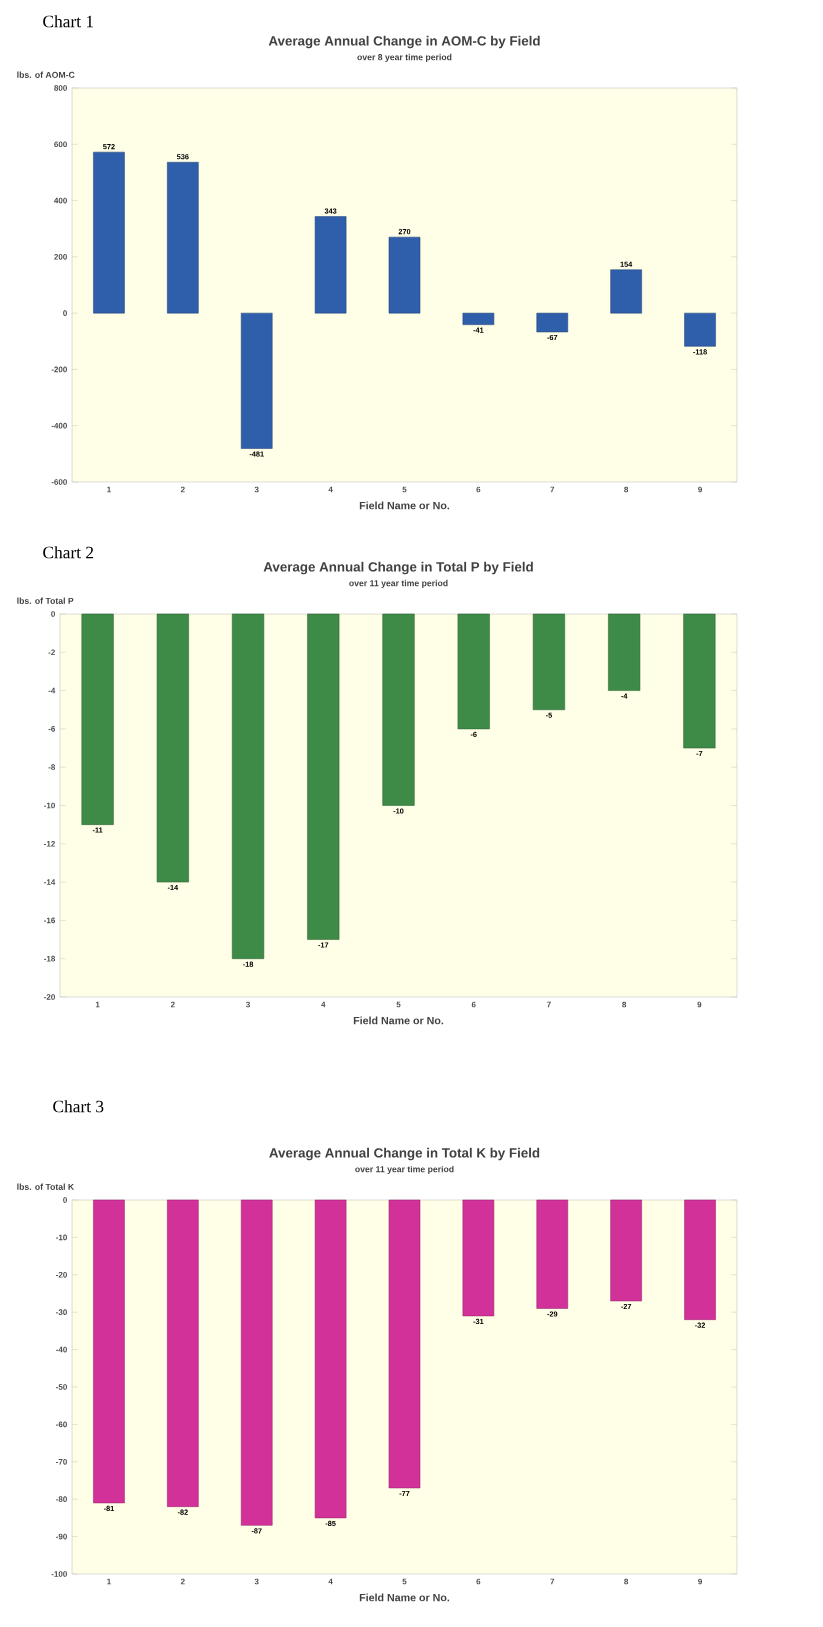 The height and width of the screenshot is (1627, 823). Describe the element at coordinates (61, 1349) in the screenshot. I see `y-tick-label: -40` at that location.